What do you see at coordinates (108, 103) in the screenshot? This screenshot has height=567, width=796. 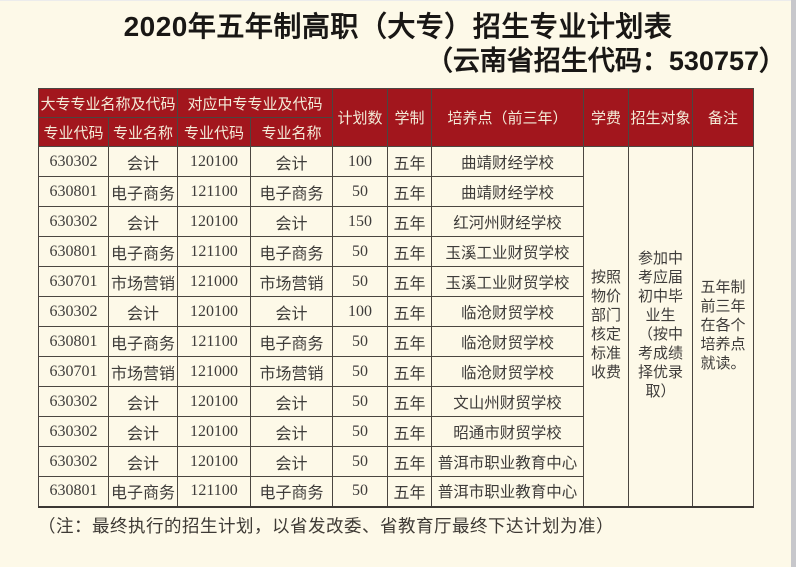 I see `header-group-dazhuan: 大专专业名称及代码` at bounding box center [108, 103].